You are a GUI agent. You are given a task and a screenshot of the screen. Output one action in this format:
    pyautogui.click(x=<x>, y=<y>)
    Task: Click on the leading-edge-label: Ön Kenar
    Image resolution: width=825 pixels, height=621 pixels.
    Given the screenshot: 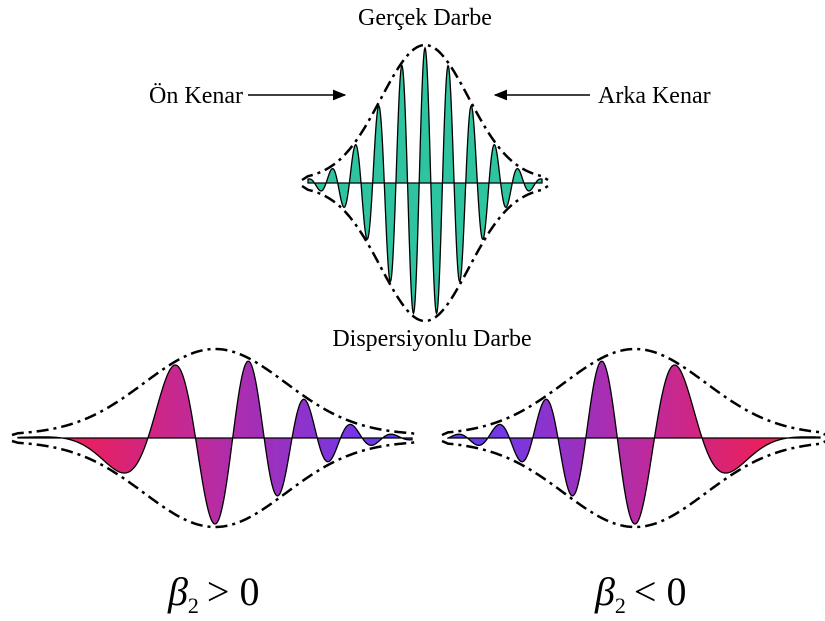 What is the action you would take?
    pyautogui.click(x=196, y=96)
    